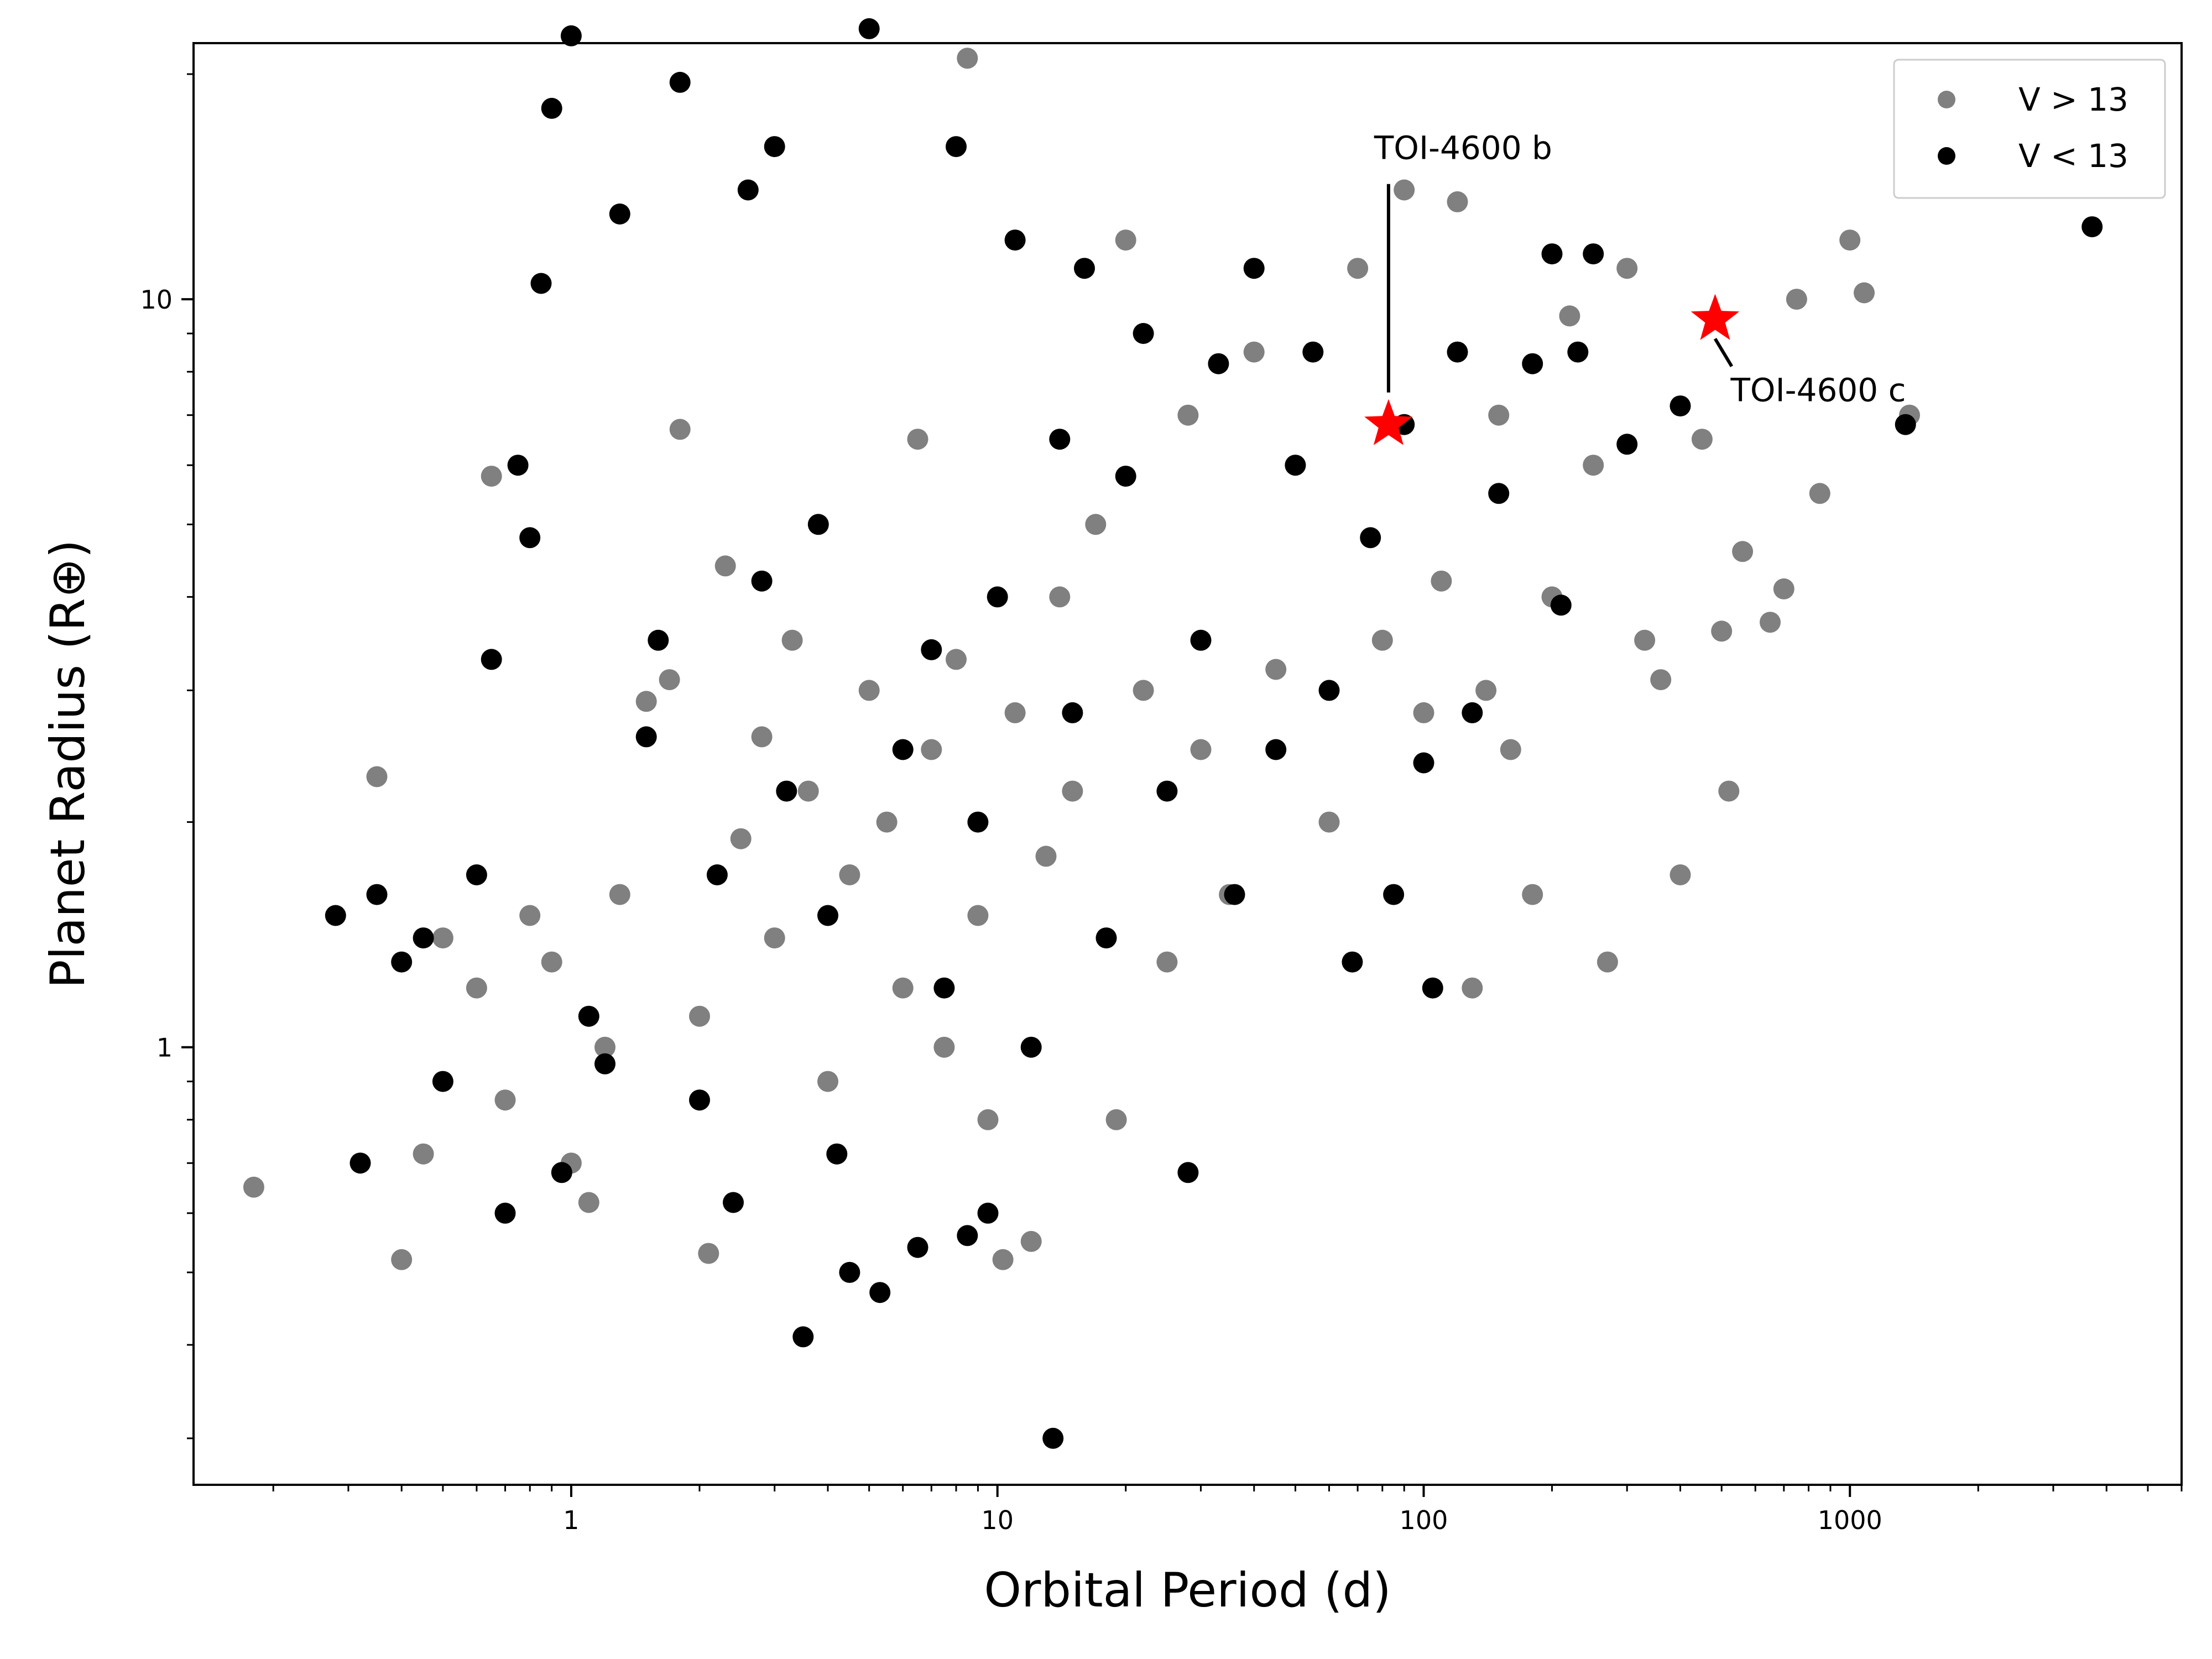  I want to click on annotation-toi-4600-c: TOI-4600 c, so click(1818, 390).